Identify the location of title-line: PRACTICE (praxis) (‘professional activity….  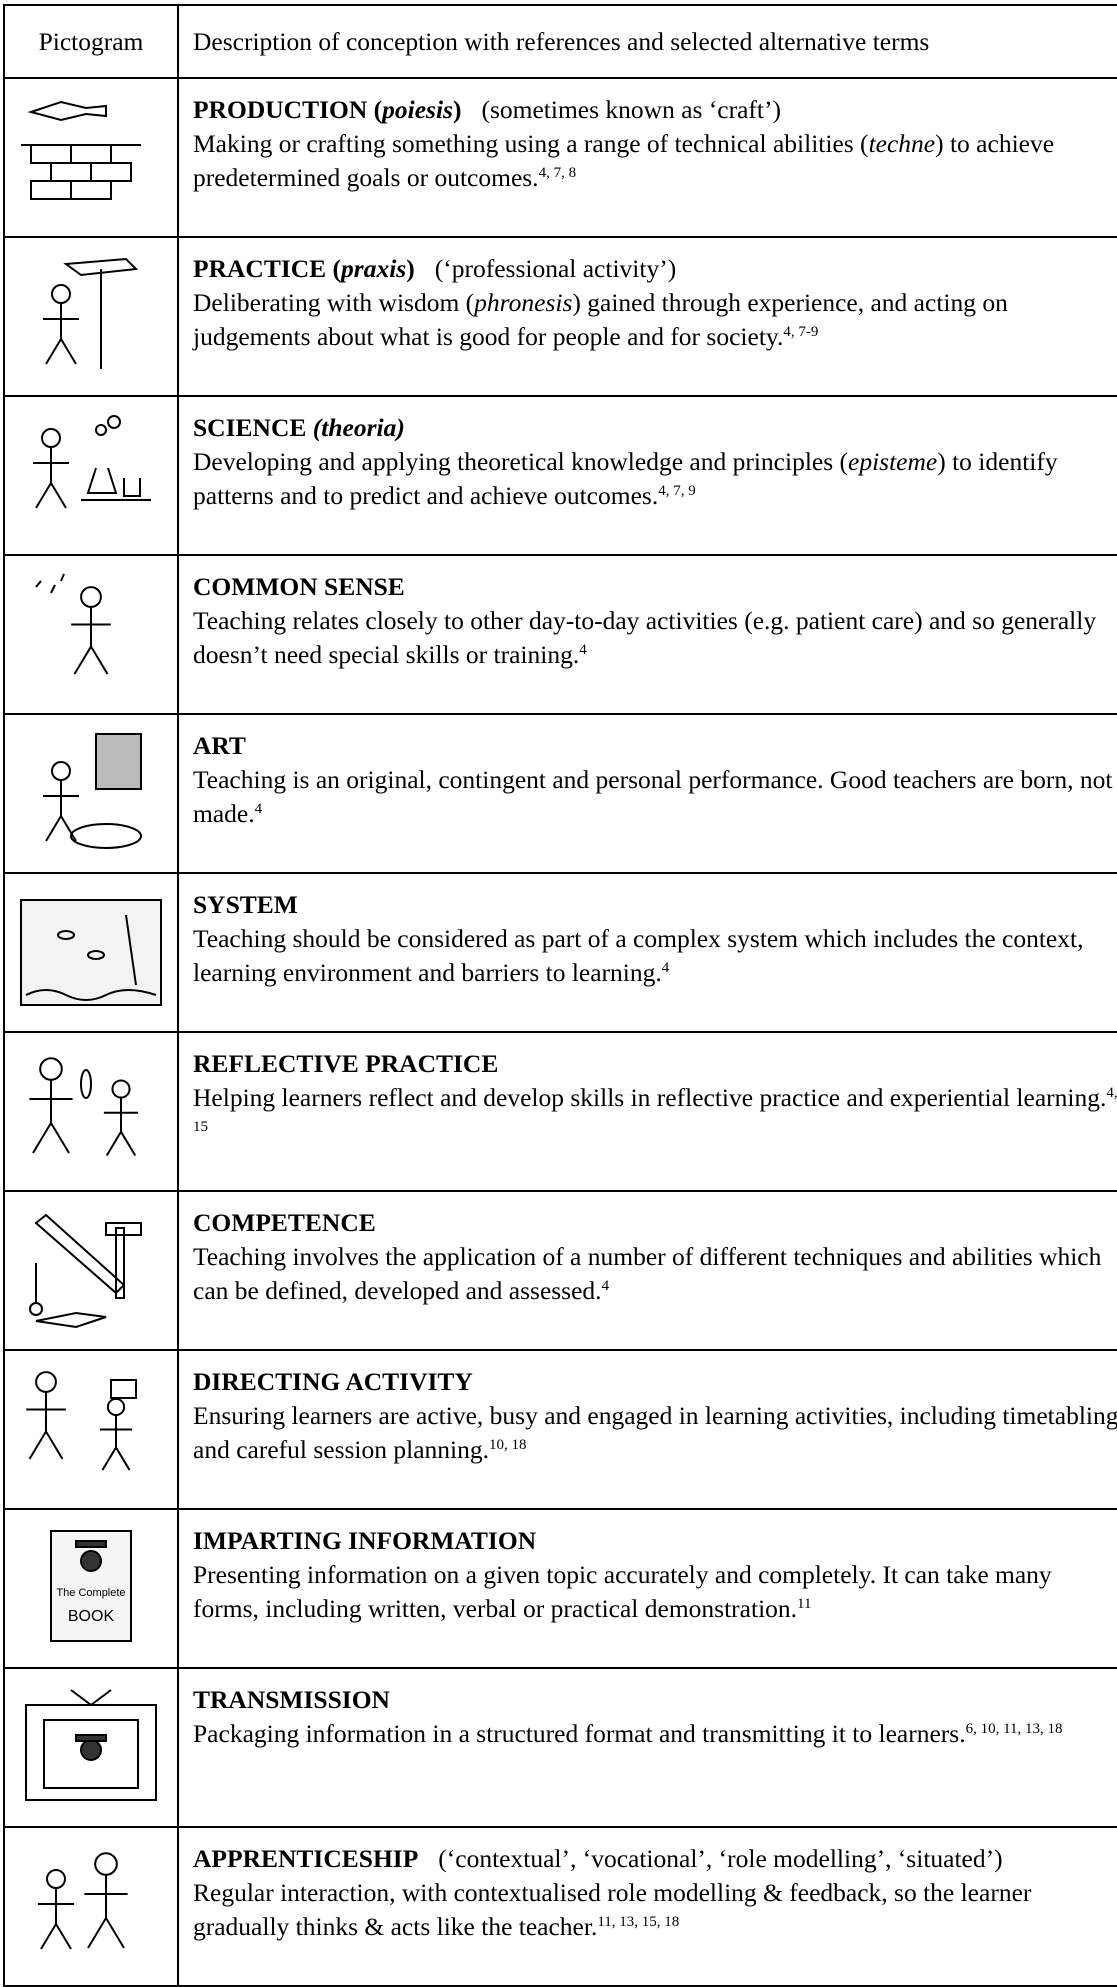
(655, 269).